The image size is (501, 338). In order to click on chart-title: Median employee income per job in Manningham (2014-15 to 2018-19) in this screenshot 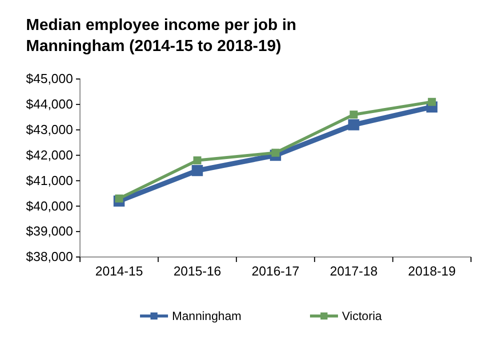, I will do `click(161, 36)`.